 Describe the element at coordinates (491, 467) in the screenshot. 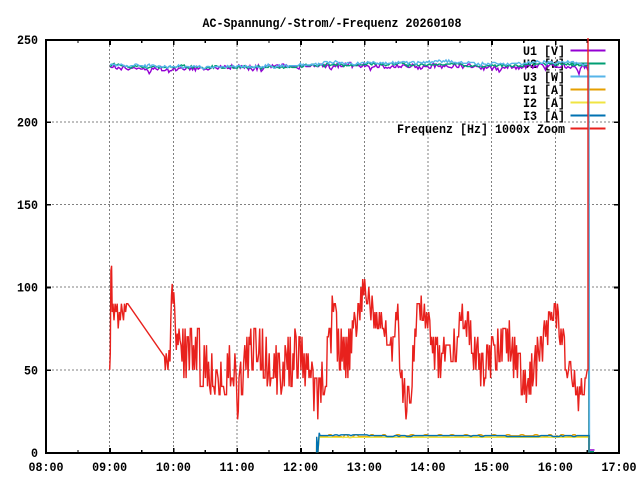

I see `svg-text: 15:00` at that location.